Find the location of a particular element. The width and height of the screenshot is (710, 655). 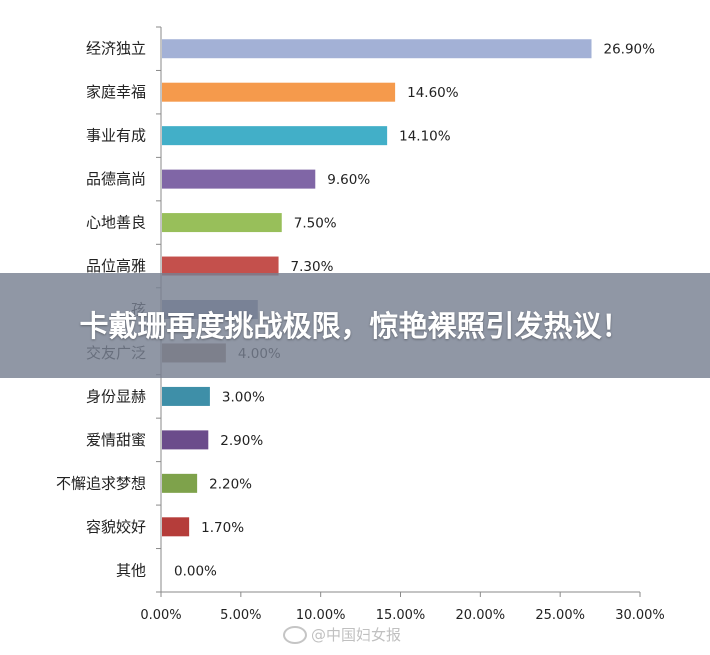

x-tick-label: 0.00% is located at coordinates (160, 615).